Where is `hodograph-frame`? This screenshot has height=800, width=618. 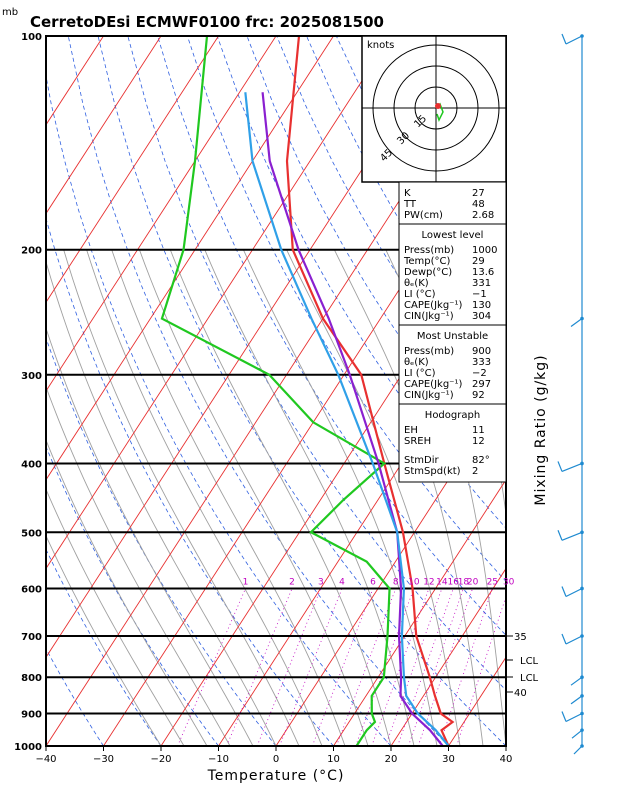 hodograph-frame is located at coordinates (434, 109).